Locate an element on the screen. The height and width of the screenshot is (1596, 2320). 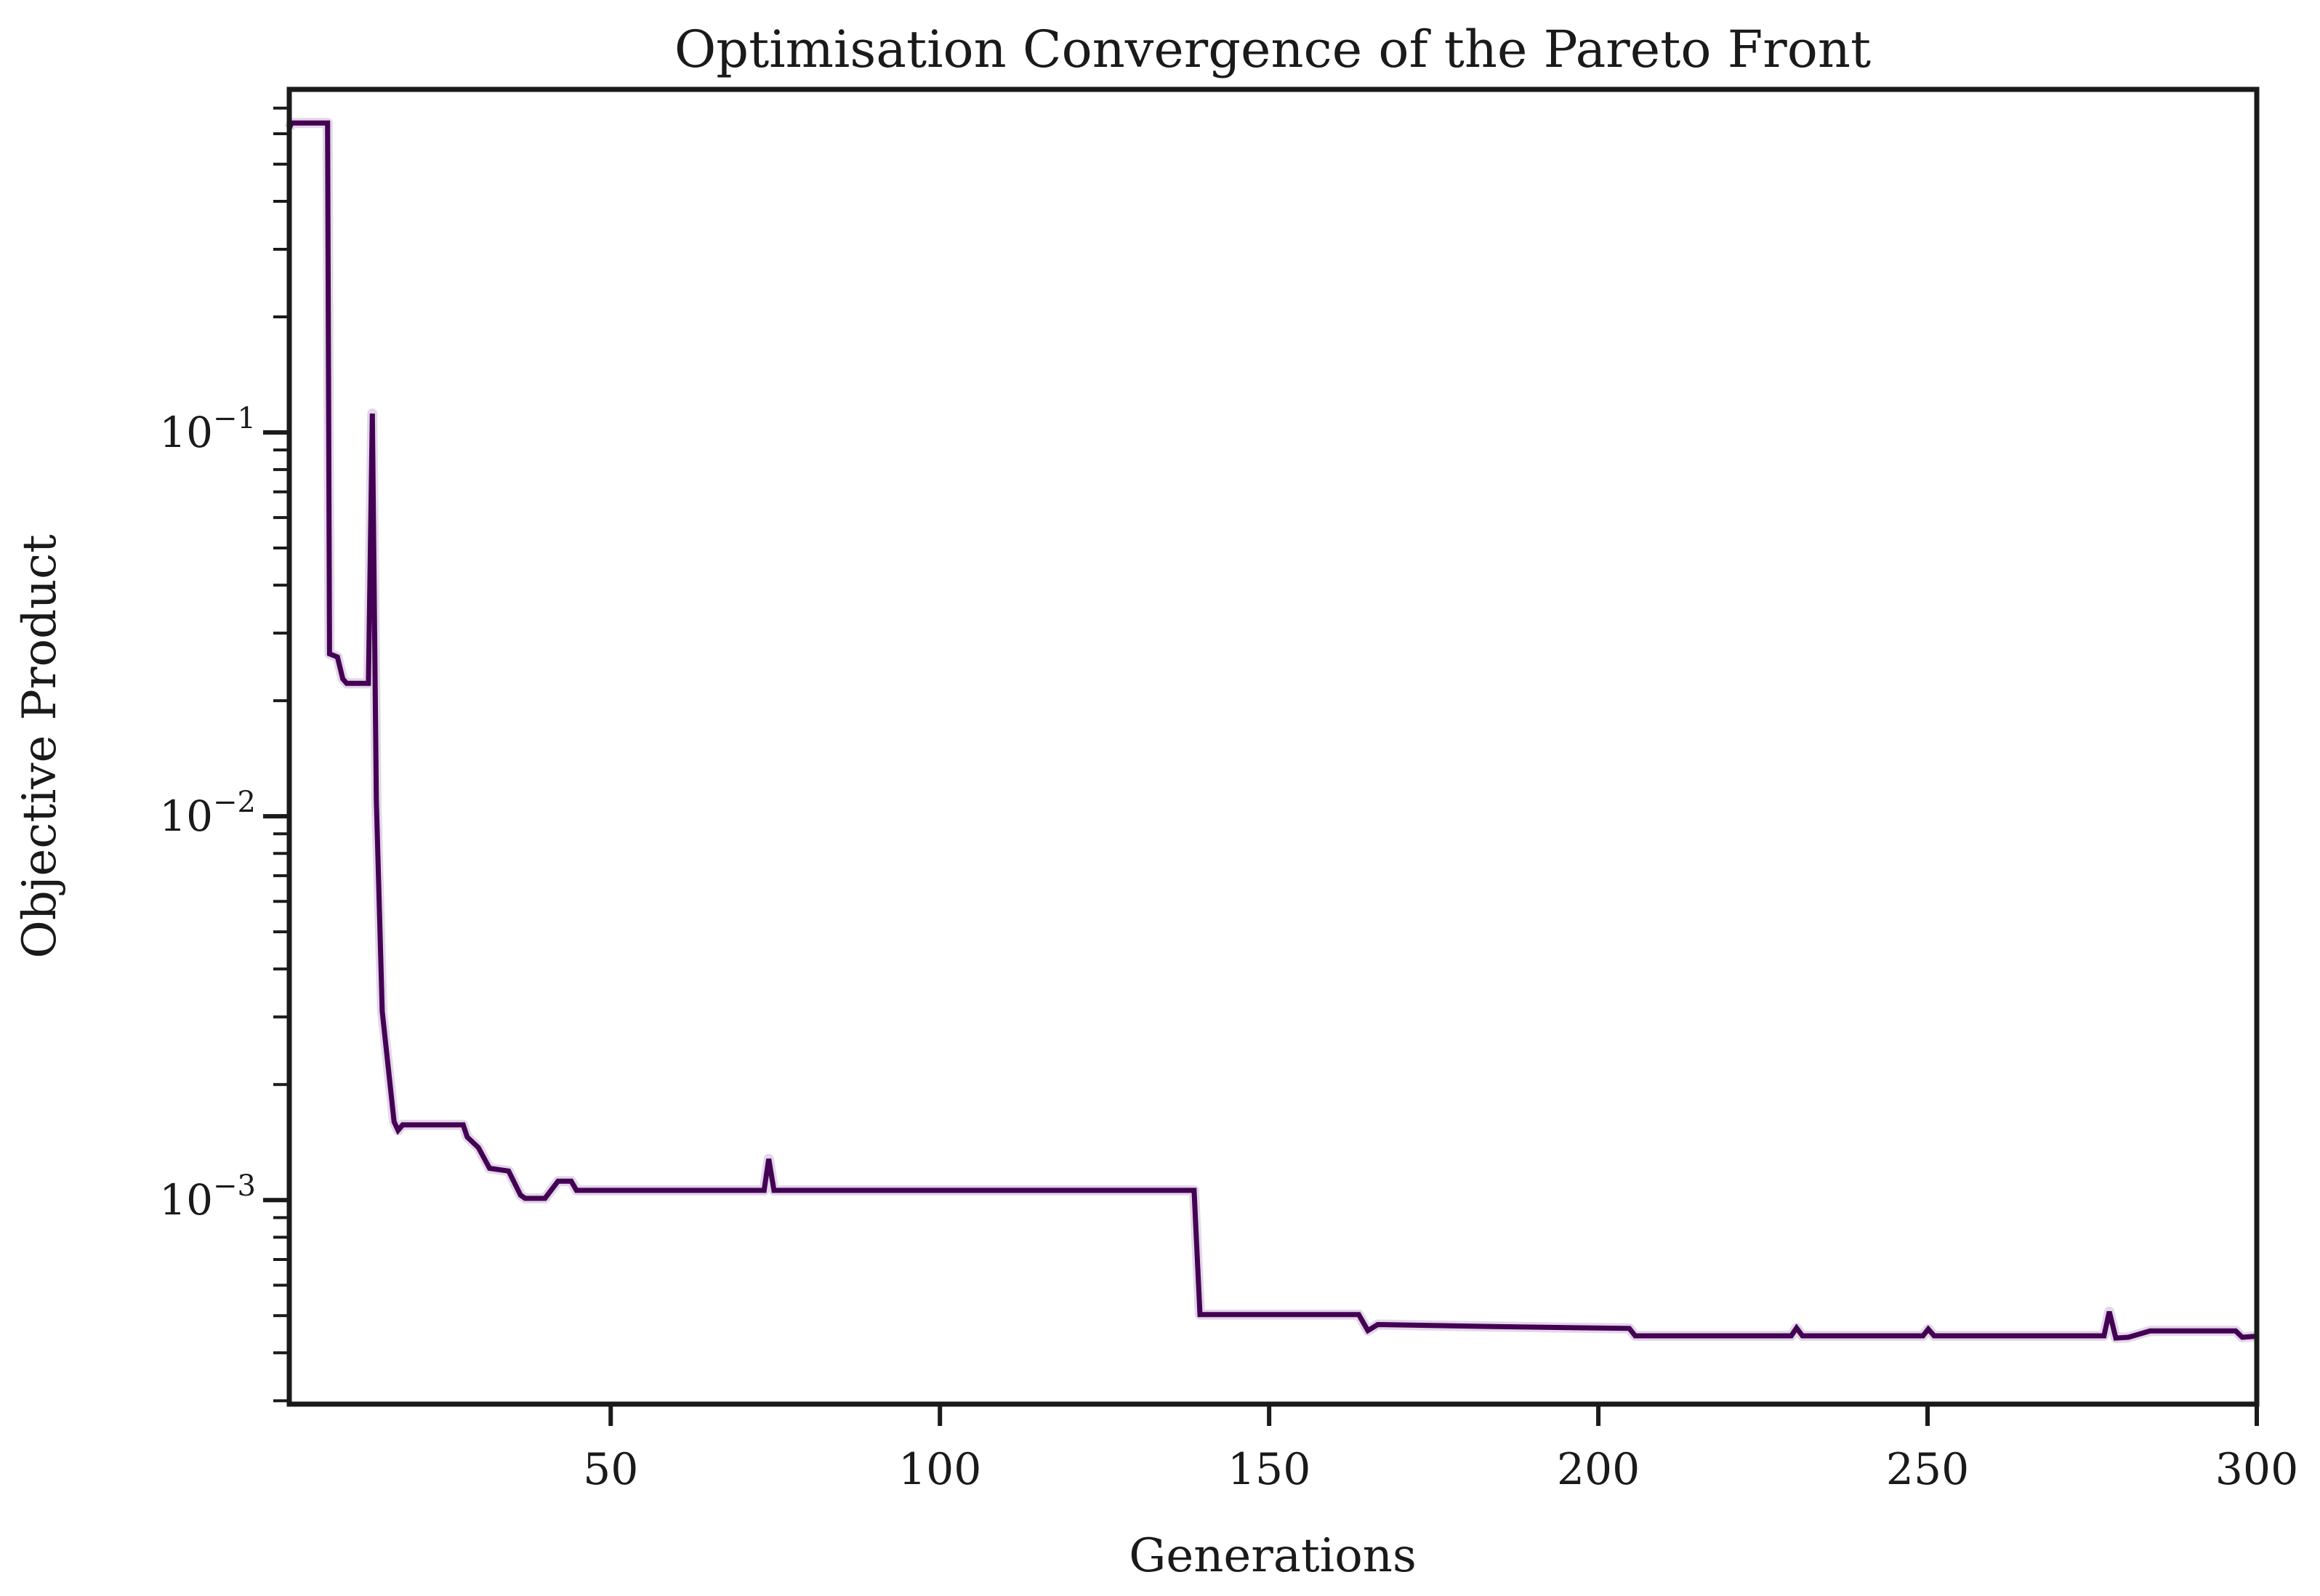
x-axis-label: Generations is located at coordinates (1273, 1556).